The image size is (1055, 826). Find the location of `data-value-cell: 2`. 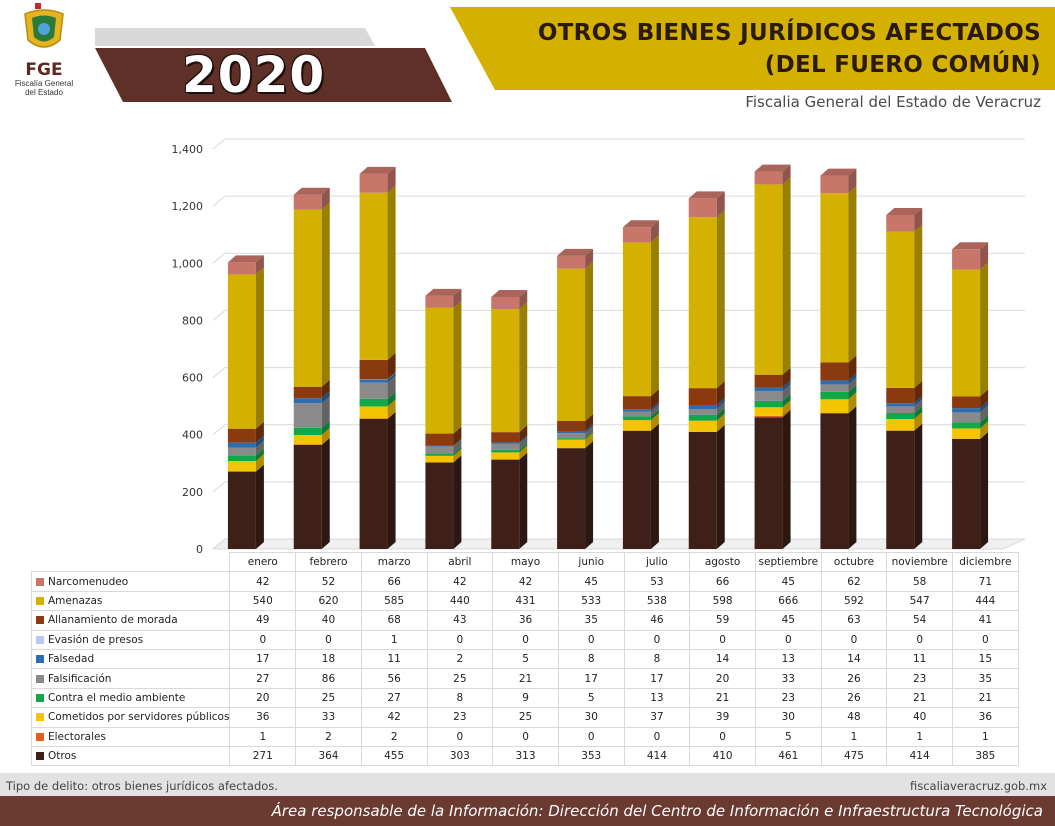

data-value-cell: 2 is located at coordinates (394, 736).